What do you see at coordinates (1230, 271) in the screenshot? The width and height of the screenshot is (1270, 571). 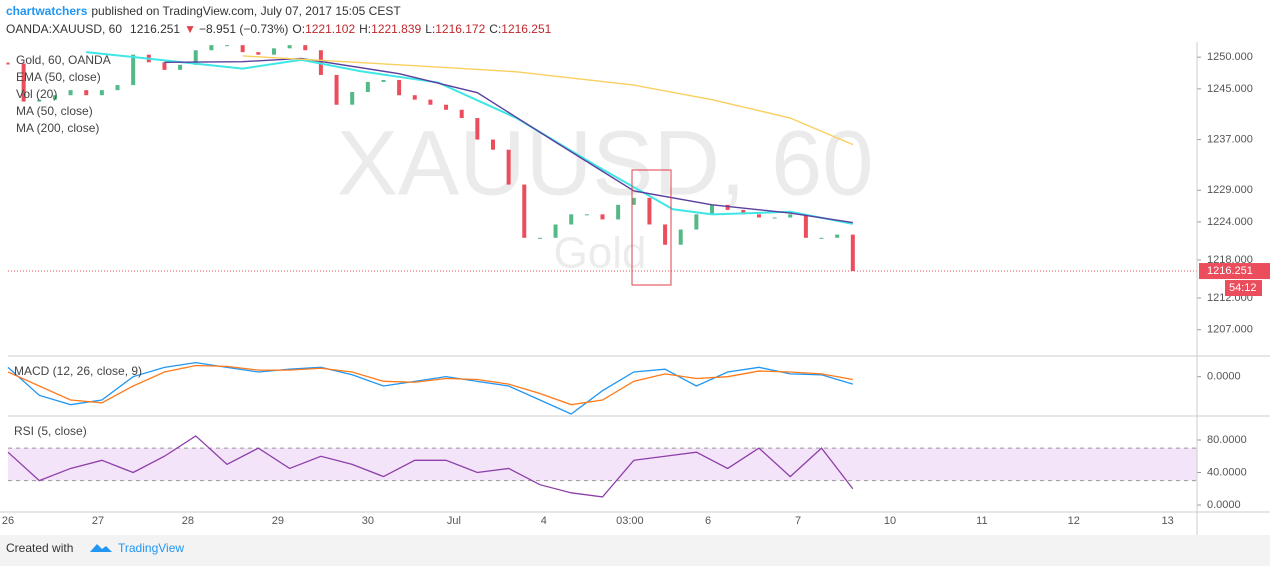 I see `last-price-label: 1216.251` at bounding box center [1230, 271].